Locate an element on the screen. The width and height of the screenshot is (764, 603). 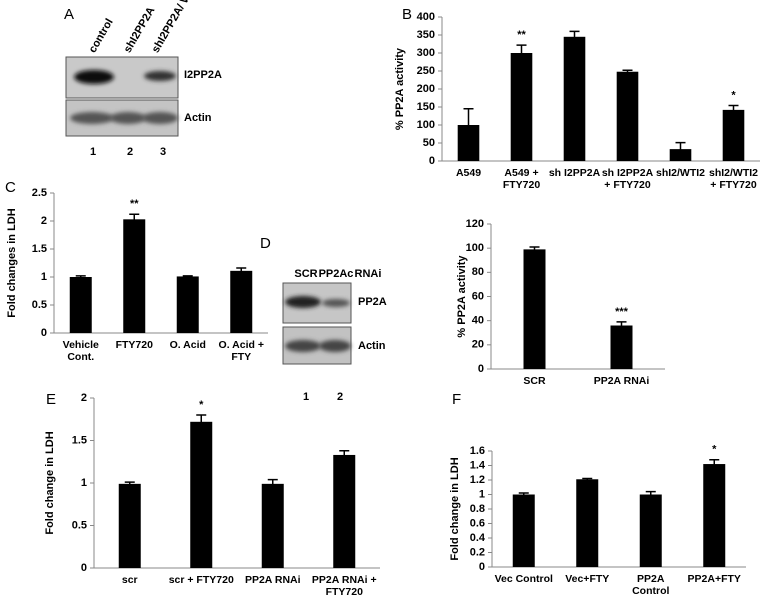
y-tick-label: 150 is located at coordinates (426, 107).